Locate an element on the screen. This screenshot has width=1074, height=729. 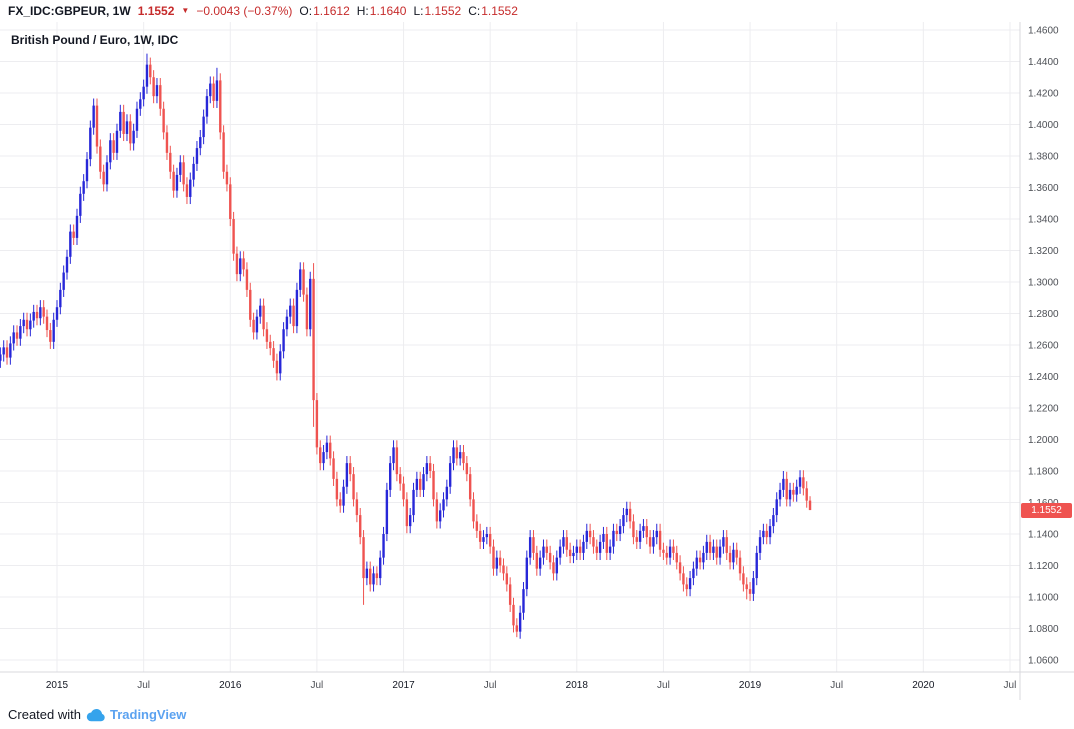
time-tick-label: 2015 is located at coordinates (57, 685).